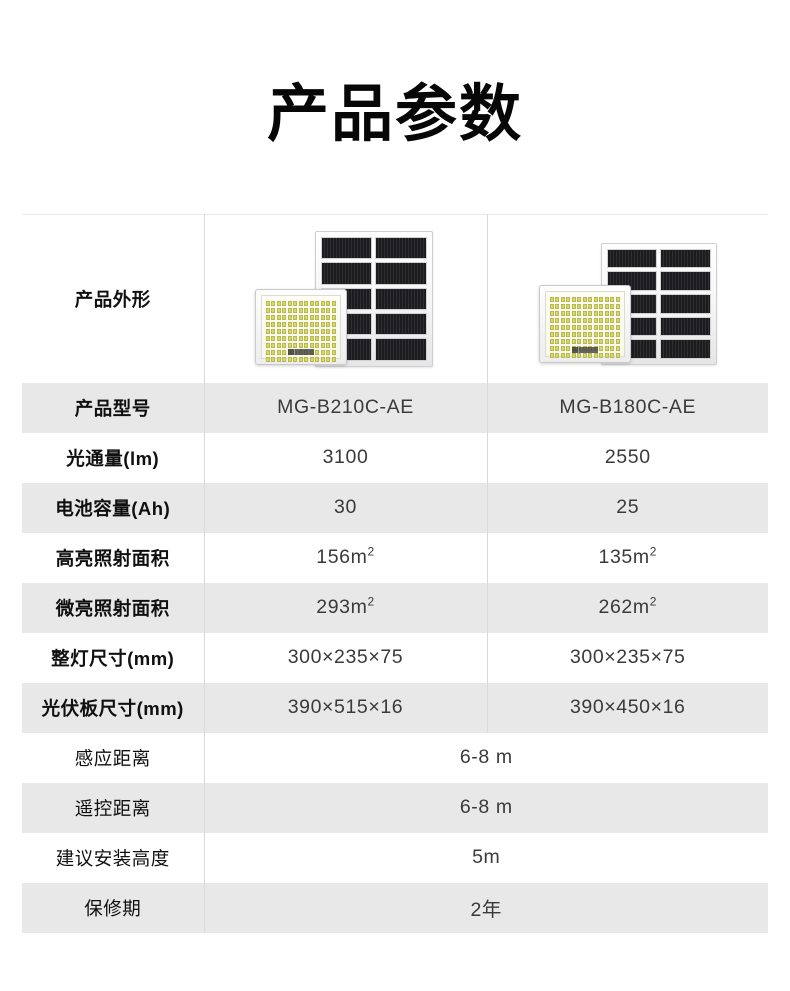  I want to click on led-row, so click(584, 299).